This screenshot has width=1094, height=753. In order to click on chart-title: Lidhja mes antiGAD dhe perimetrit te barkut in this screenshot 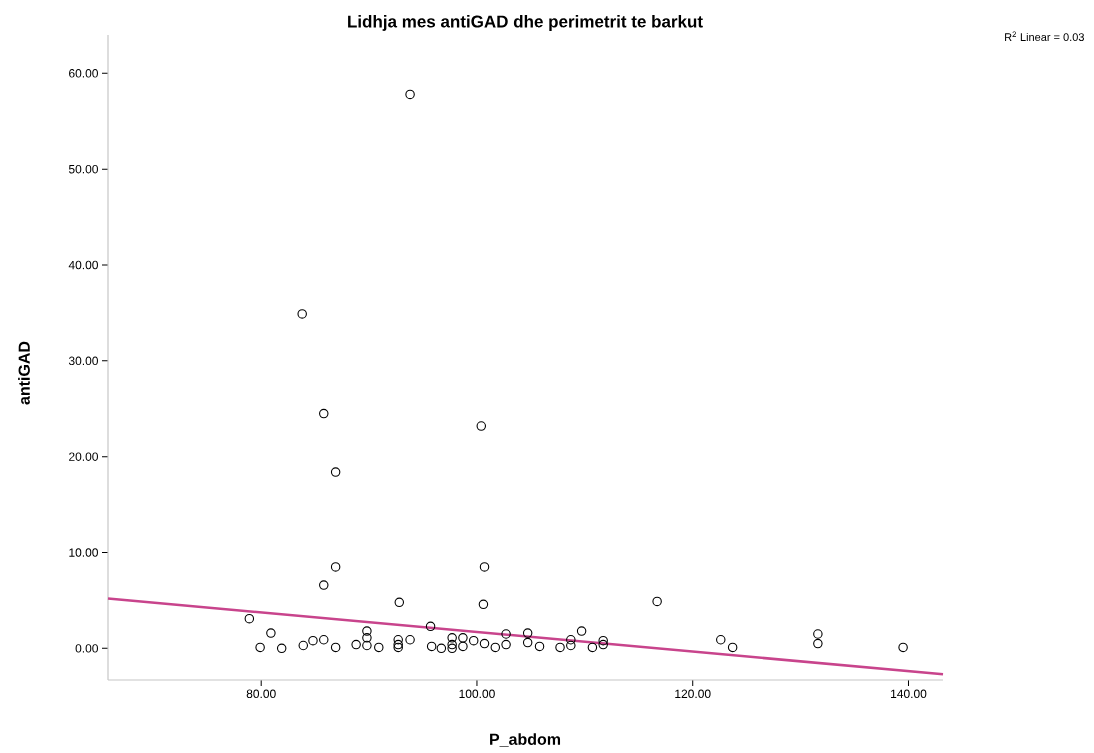, I will do `click(525, 23)`.